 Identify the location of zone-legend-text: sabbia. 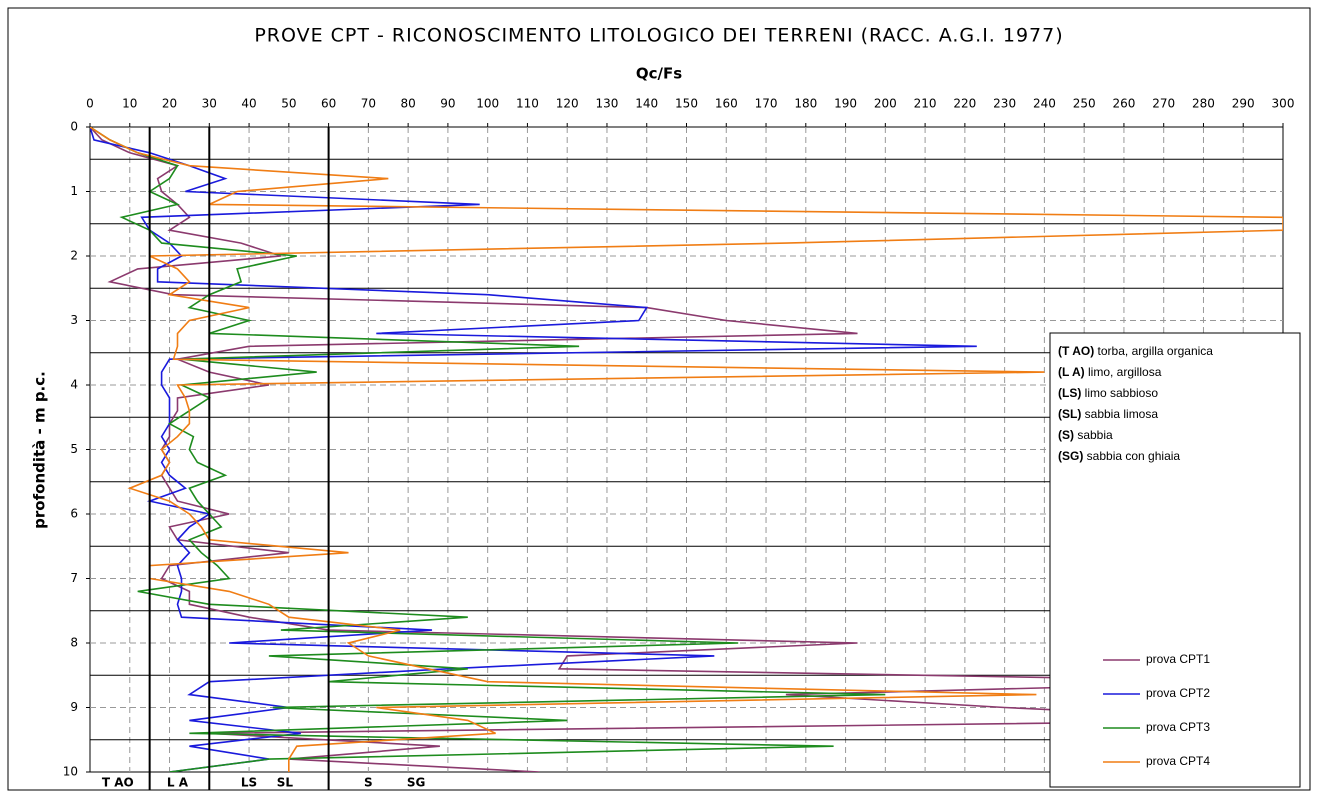
(1093, 435).